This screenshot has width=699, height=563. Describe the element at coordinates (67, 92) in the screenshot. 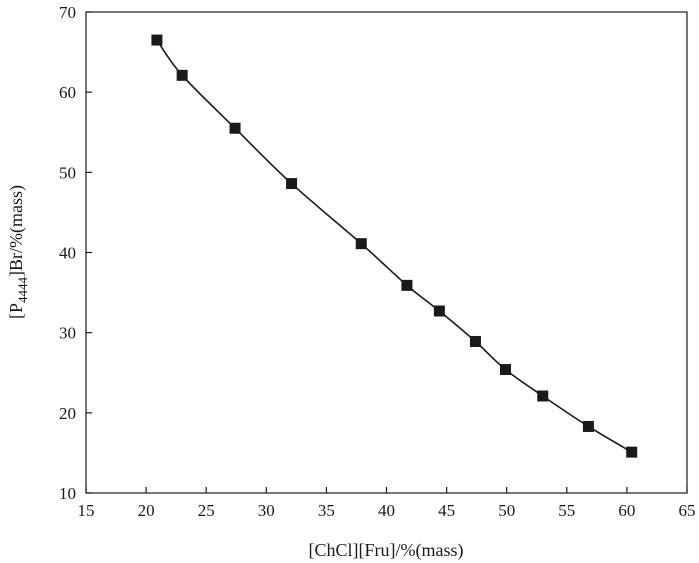

I see `y-tick-label: 60` at that location.